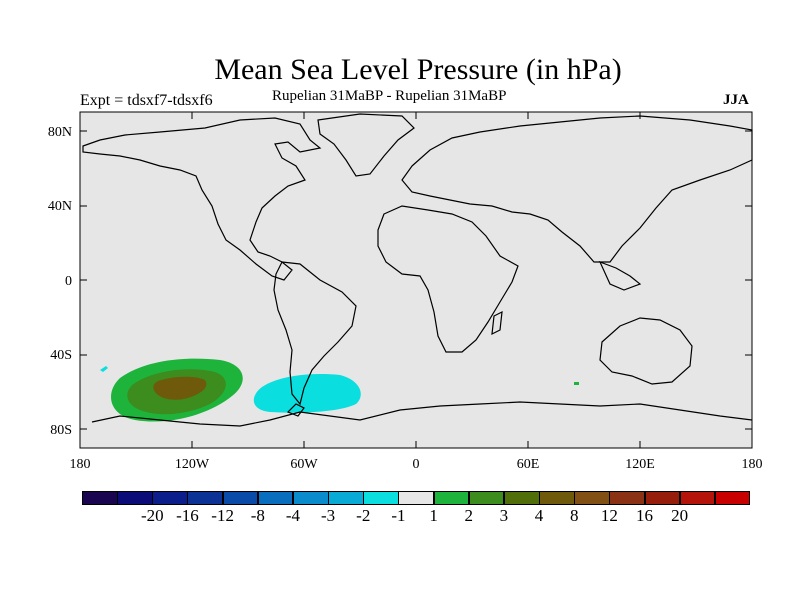 Image resolution: width=800 pixels, height=600 pixels. I want to click on colorbar-label: 4, so click(539, 515).